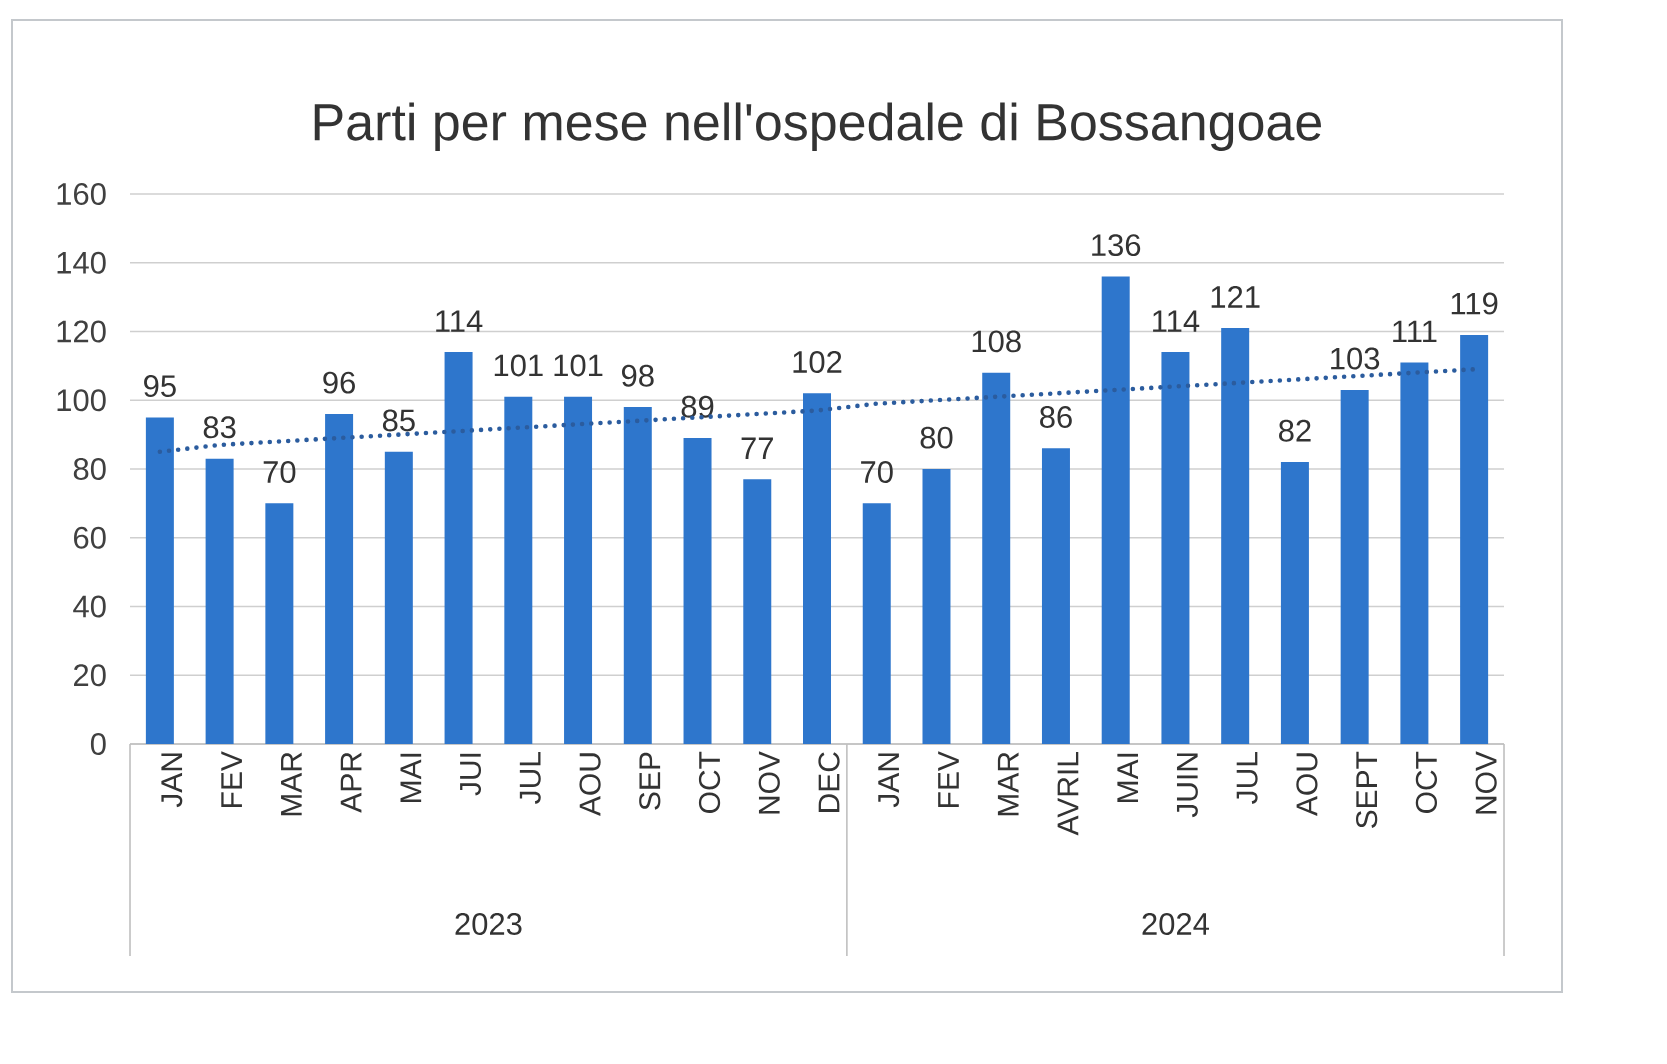 The height and width of the screenshot is (1064, 1667). I want to click on x-tick-label: AVRIL, so click(1068, 794).